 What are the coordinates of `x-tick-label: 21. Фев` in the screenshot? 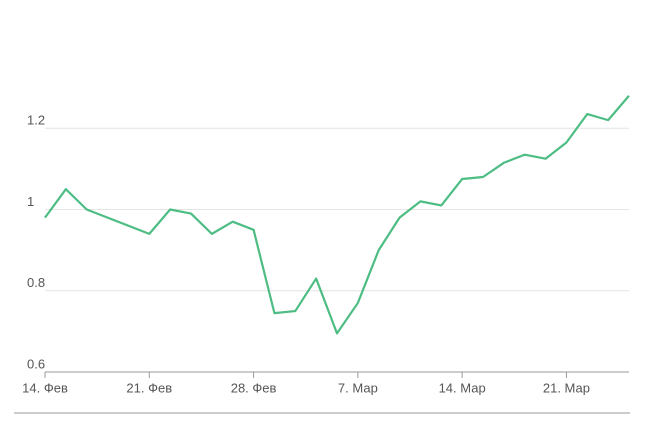 It's located at (149, 387).